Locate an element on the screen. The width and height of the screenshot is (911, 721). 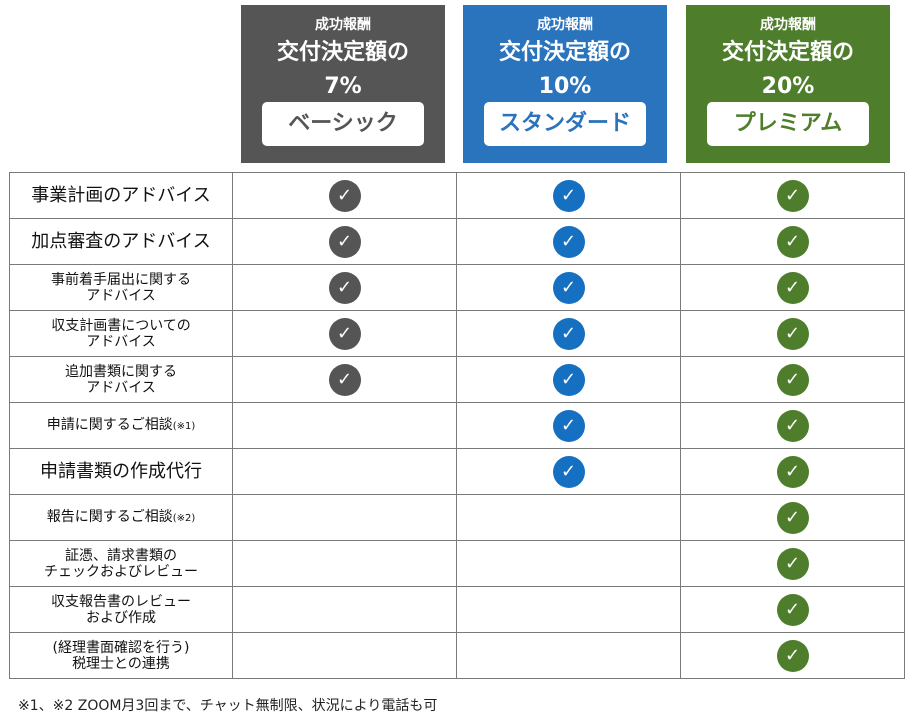
plan-header-basic: 成功報酬 交付決定額の 7% ベーシック is located at coordinates (343, 84).